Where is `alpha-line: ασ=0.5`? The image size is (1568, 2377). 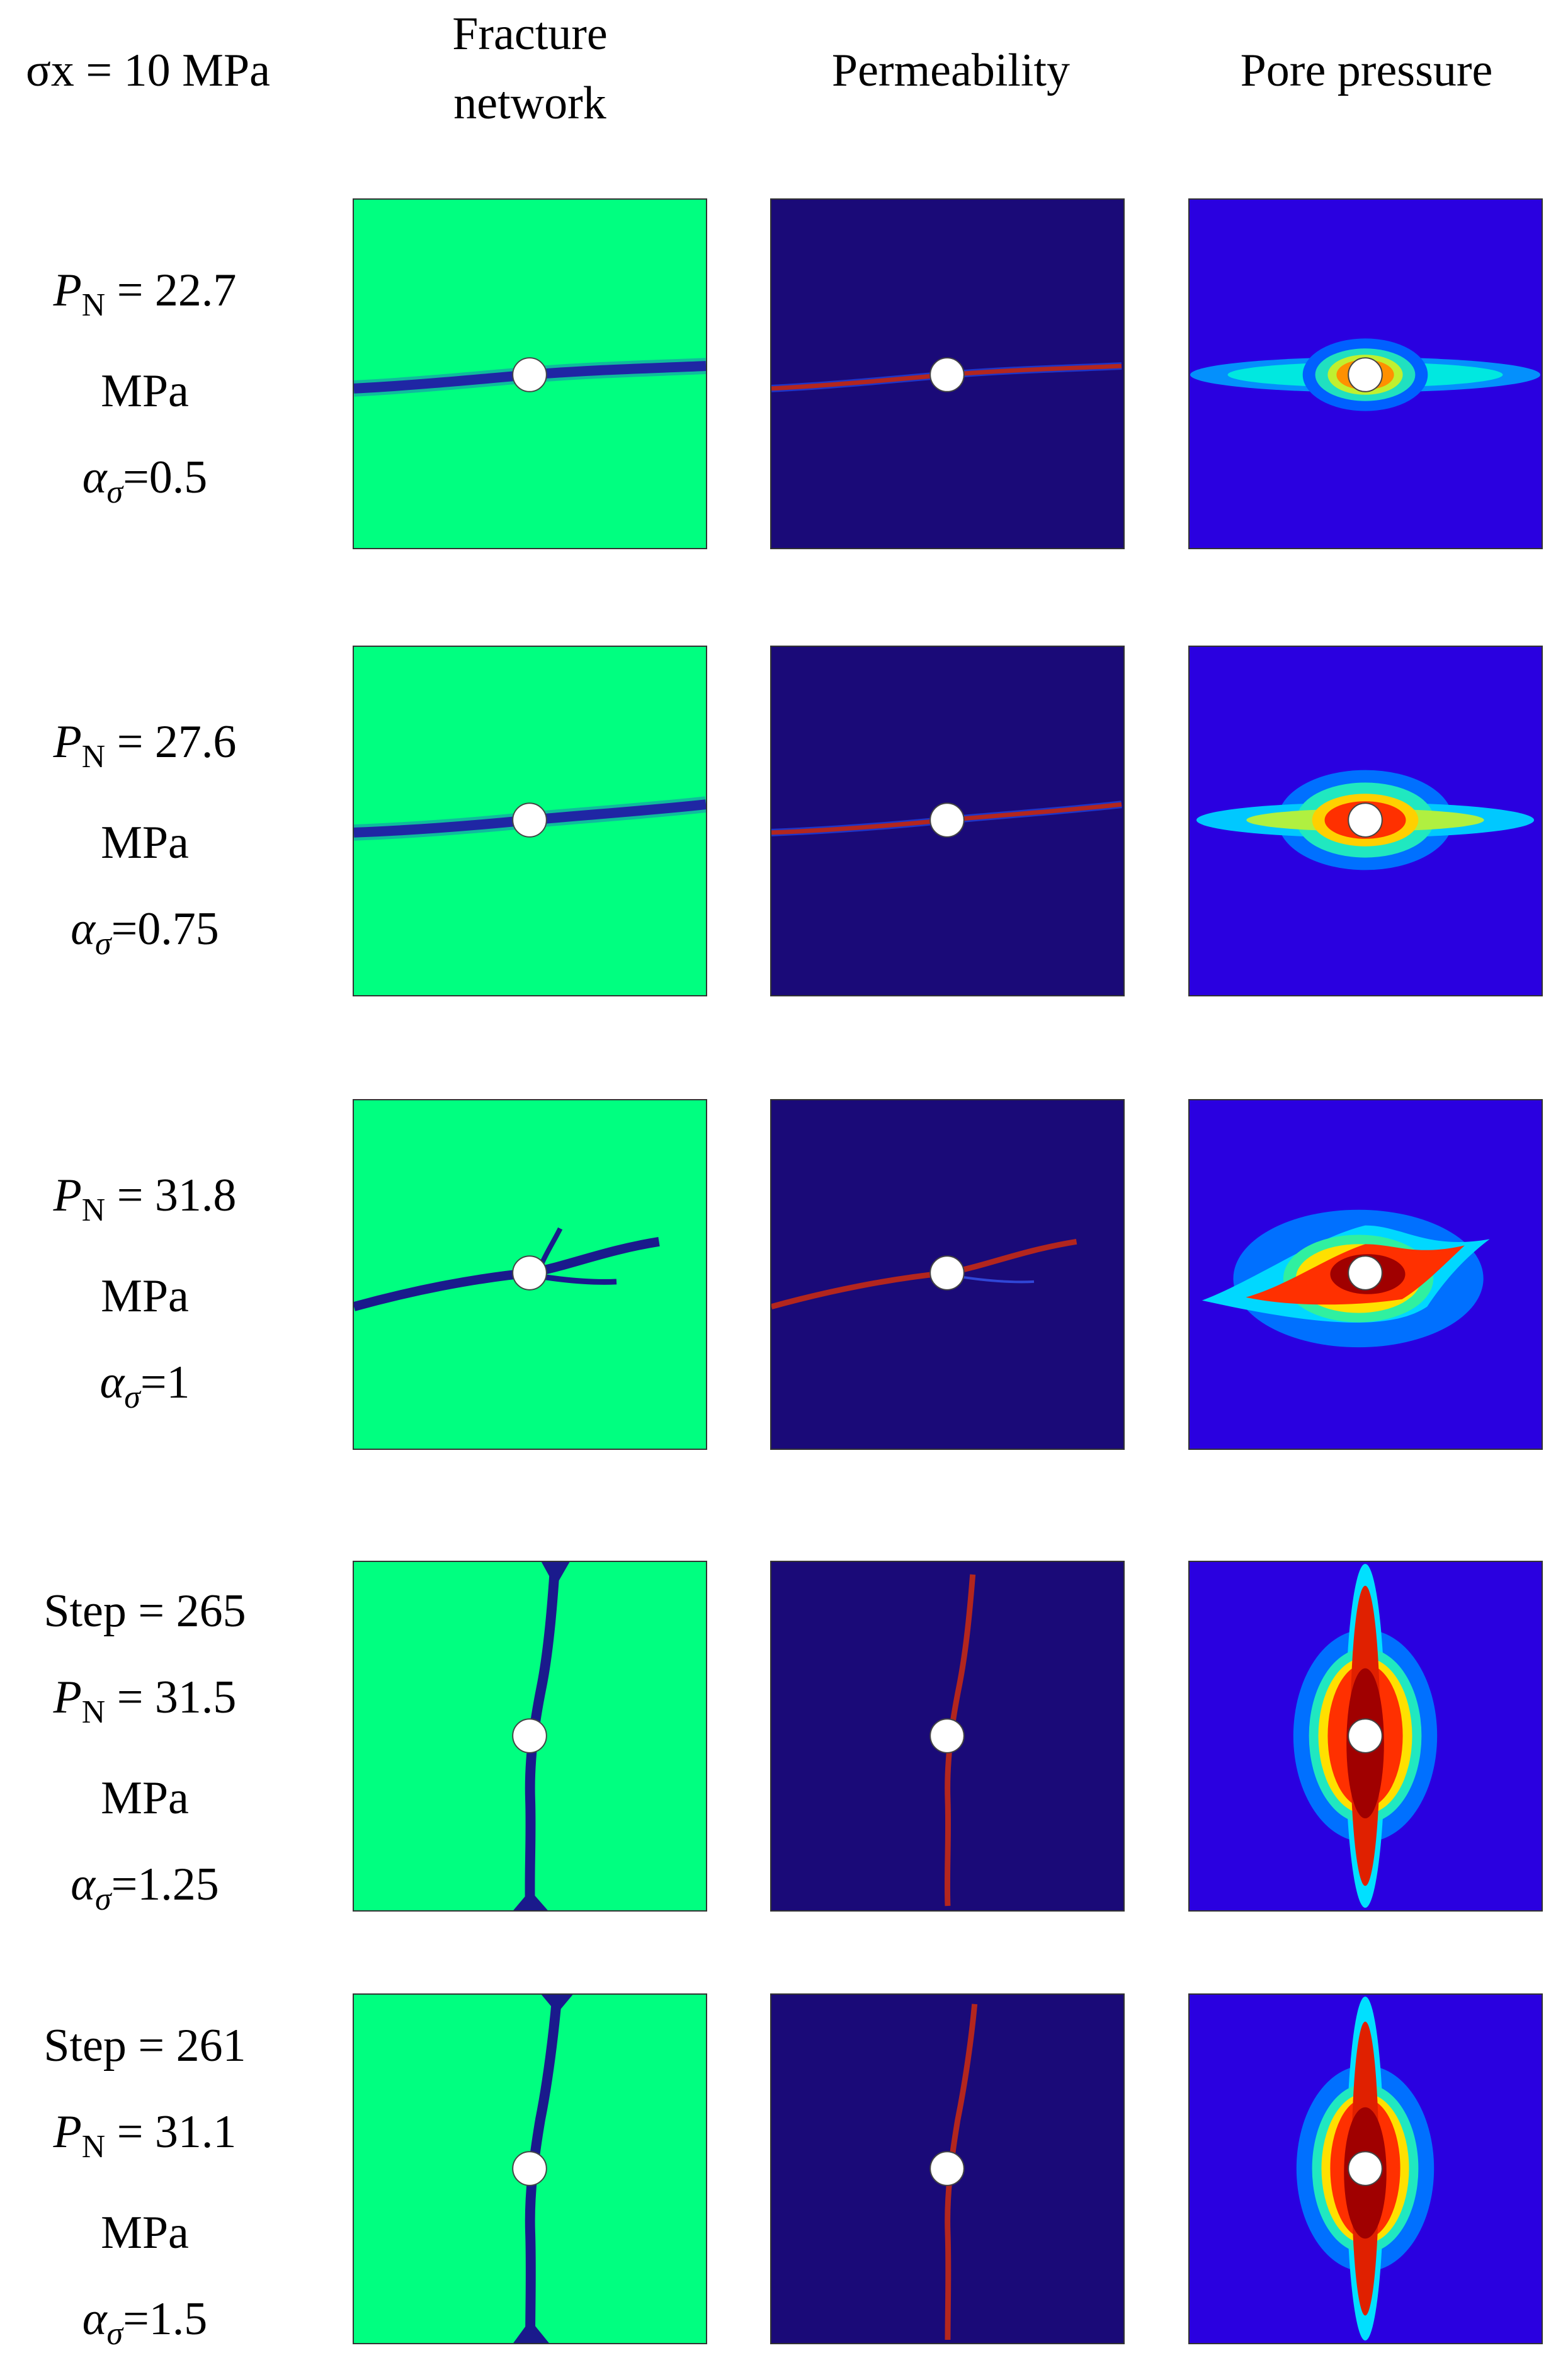 alpha-line: ασ=0.5 is located at coordinates (145, 481).